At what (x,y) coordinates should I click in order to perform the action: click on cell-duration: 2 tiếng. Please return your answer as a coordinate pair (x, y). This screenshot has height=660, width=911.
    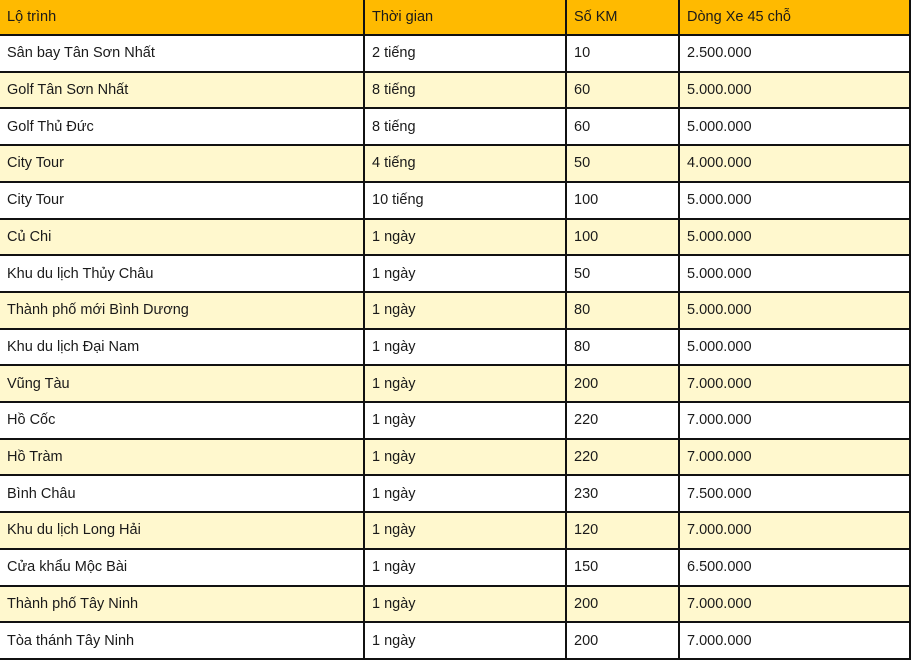
    Looking at the image, I should click on (465, 53).